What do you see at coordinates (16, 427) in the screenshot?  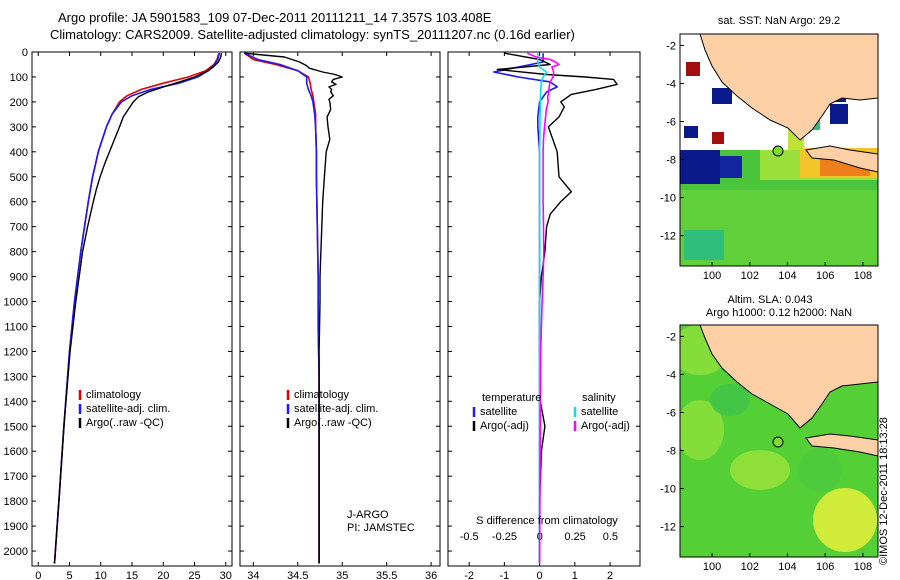 I see `depth-tick-label: 1500` at bounding box center [16, 427].